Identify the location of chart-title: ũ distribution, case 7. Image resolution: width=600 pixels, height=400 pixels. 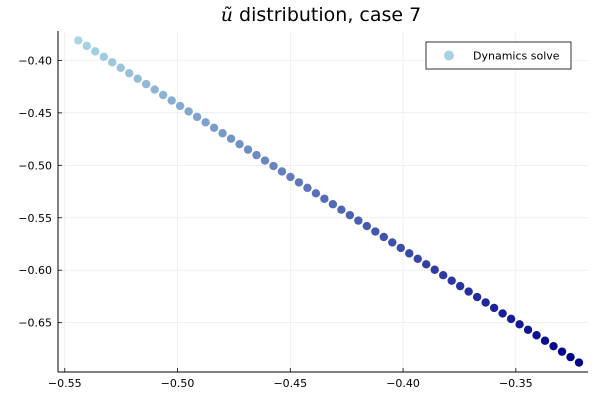
(321, 15).